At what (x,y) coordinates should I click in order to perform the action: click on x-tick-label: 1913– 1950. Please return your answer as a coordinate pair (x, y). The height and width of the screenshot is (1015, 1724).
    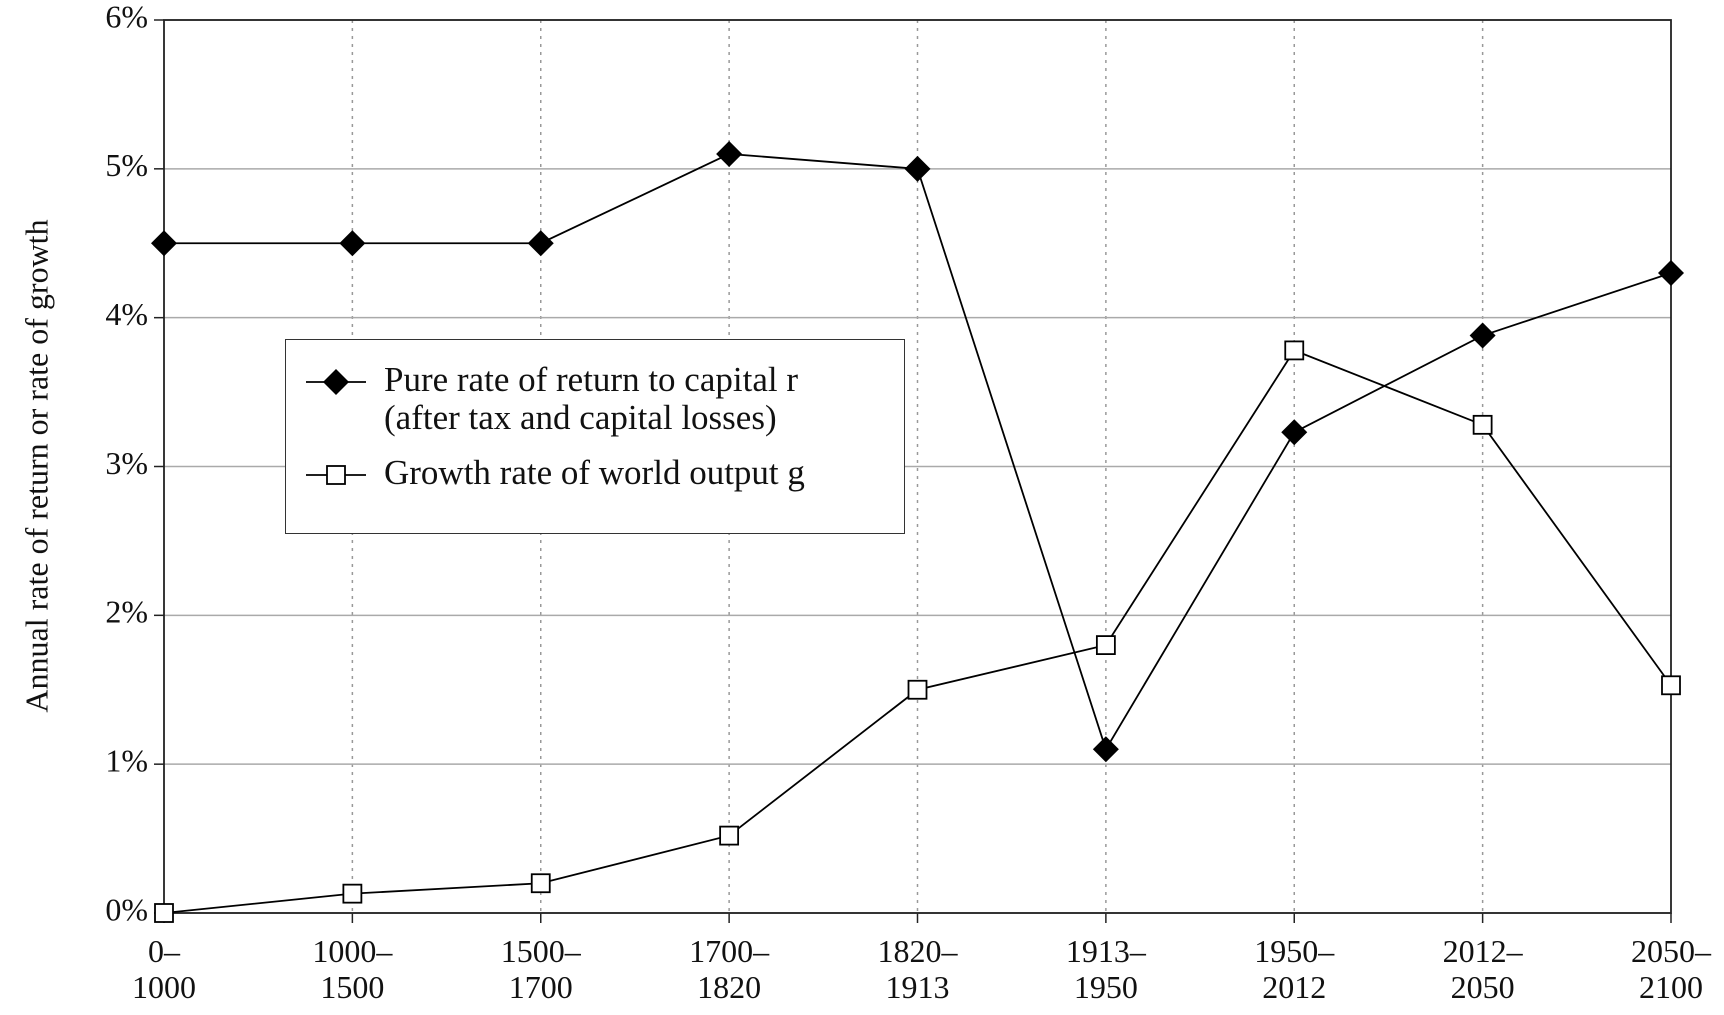
    Looking at the image, I should click on (1105, 969).